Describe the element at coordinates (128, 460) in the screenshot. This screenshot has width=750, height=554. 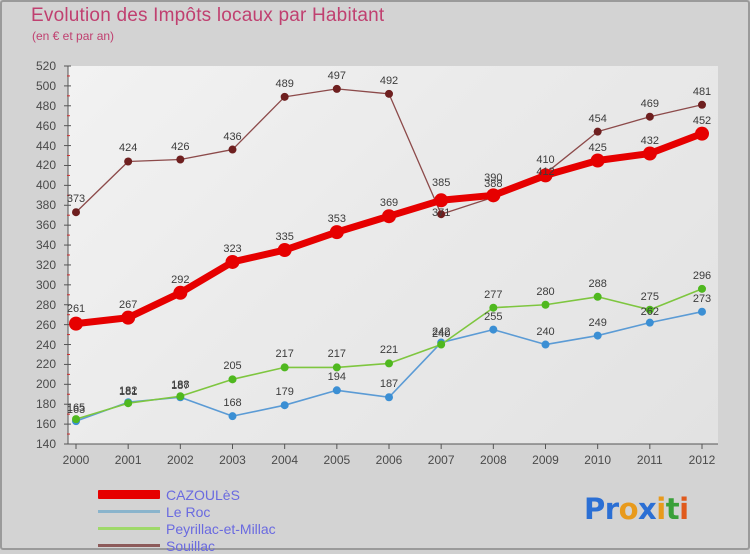
I see `x-axis-tick-label: 2001` at that location.